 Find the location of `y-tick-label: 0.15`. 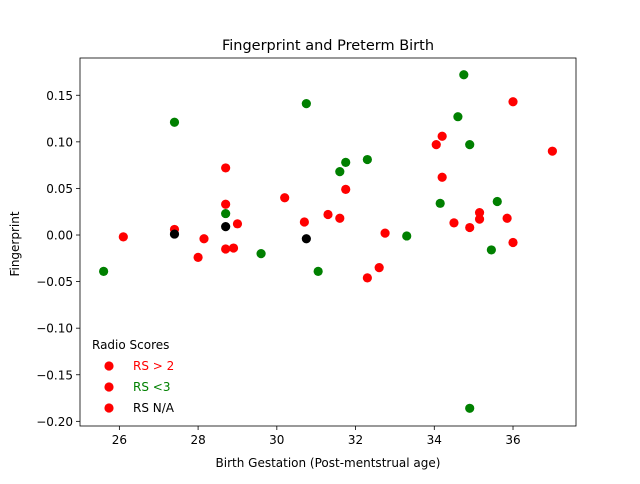

y-tick-label: 0.15 is located at coordinates (59, 96).